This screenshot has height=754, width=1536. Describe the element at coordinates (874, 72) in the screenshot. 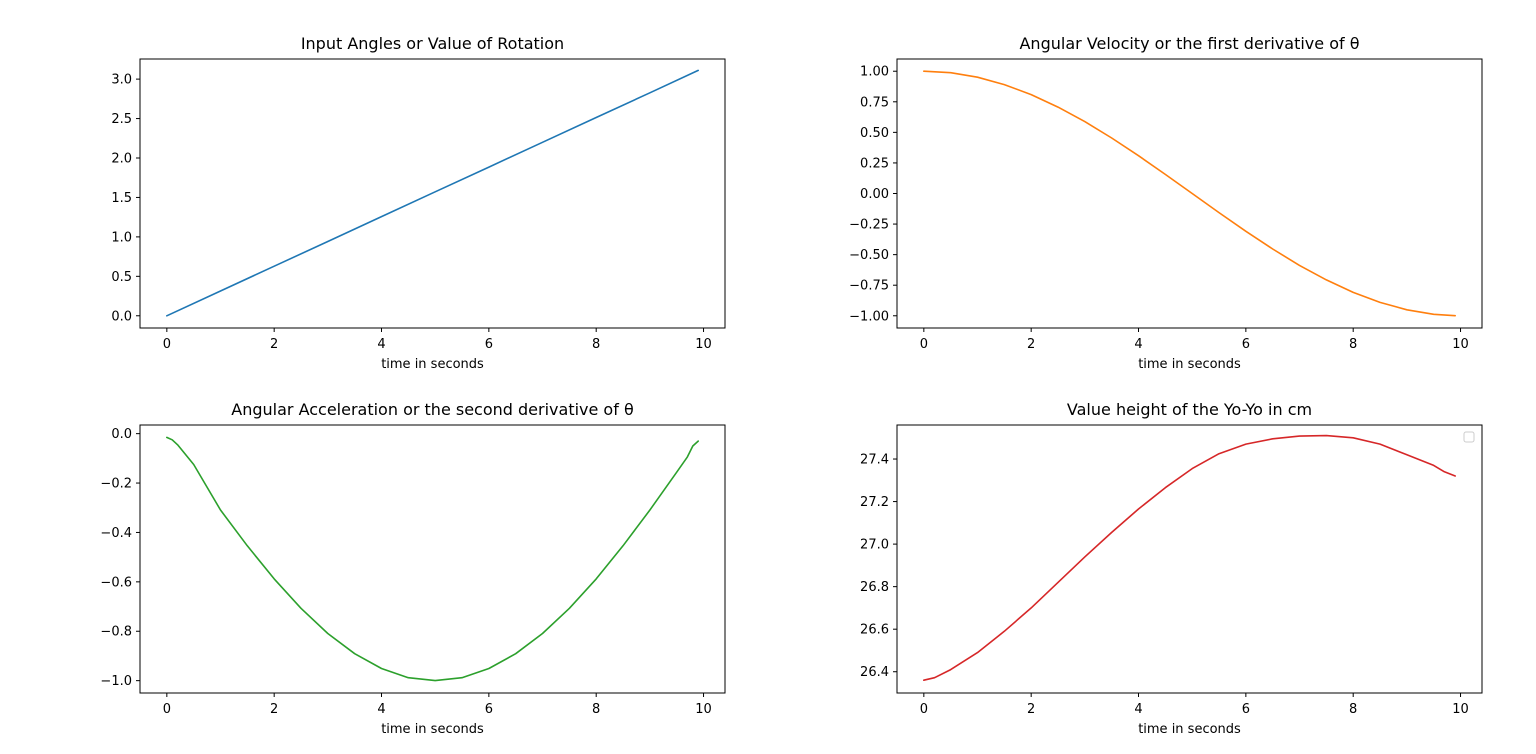

I see `y-tick-label: 1.00` at that location.